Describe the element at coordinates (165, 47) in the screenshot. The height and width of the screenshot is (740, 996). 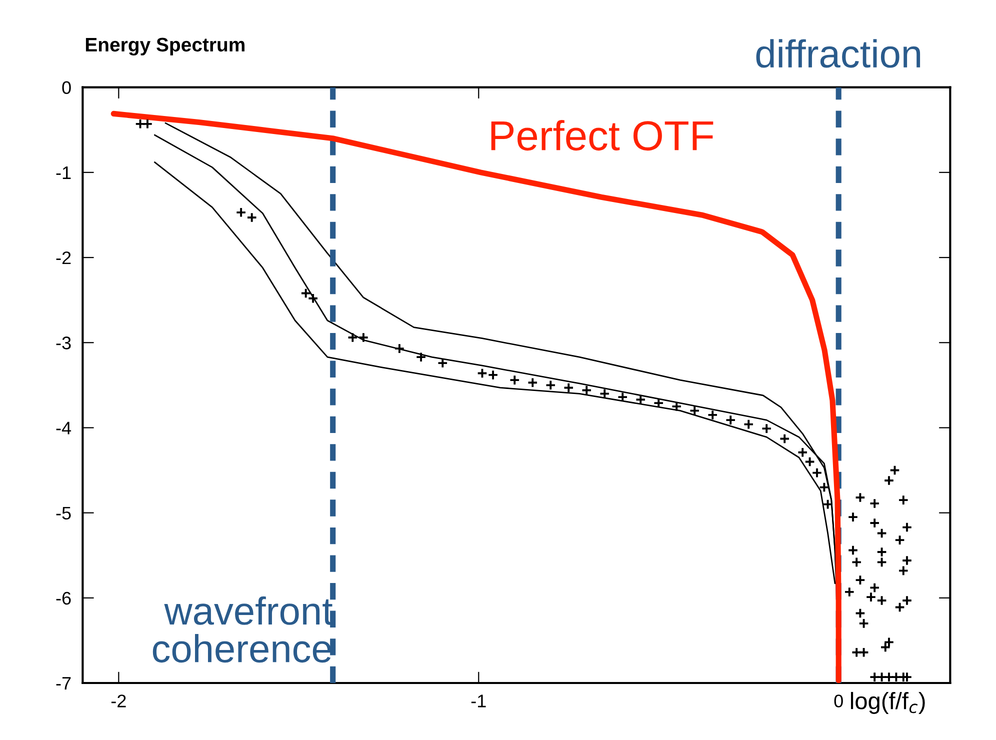
I see `chart-title: Energy Spectrum` at that location.